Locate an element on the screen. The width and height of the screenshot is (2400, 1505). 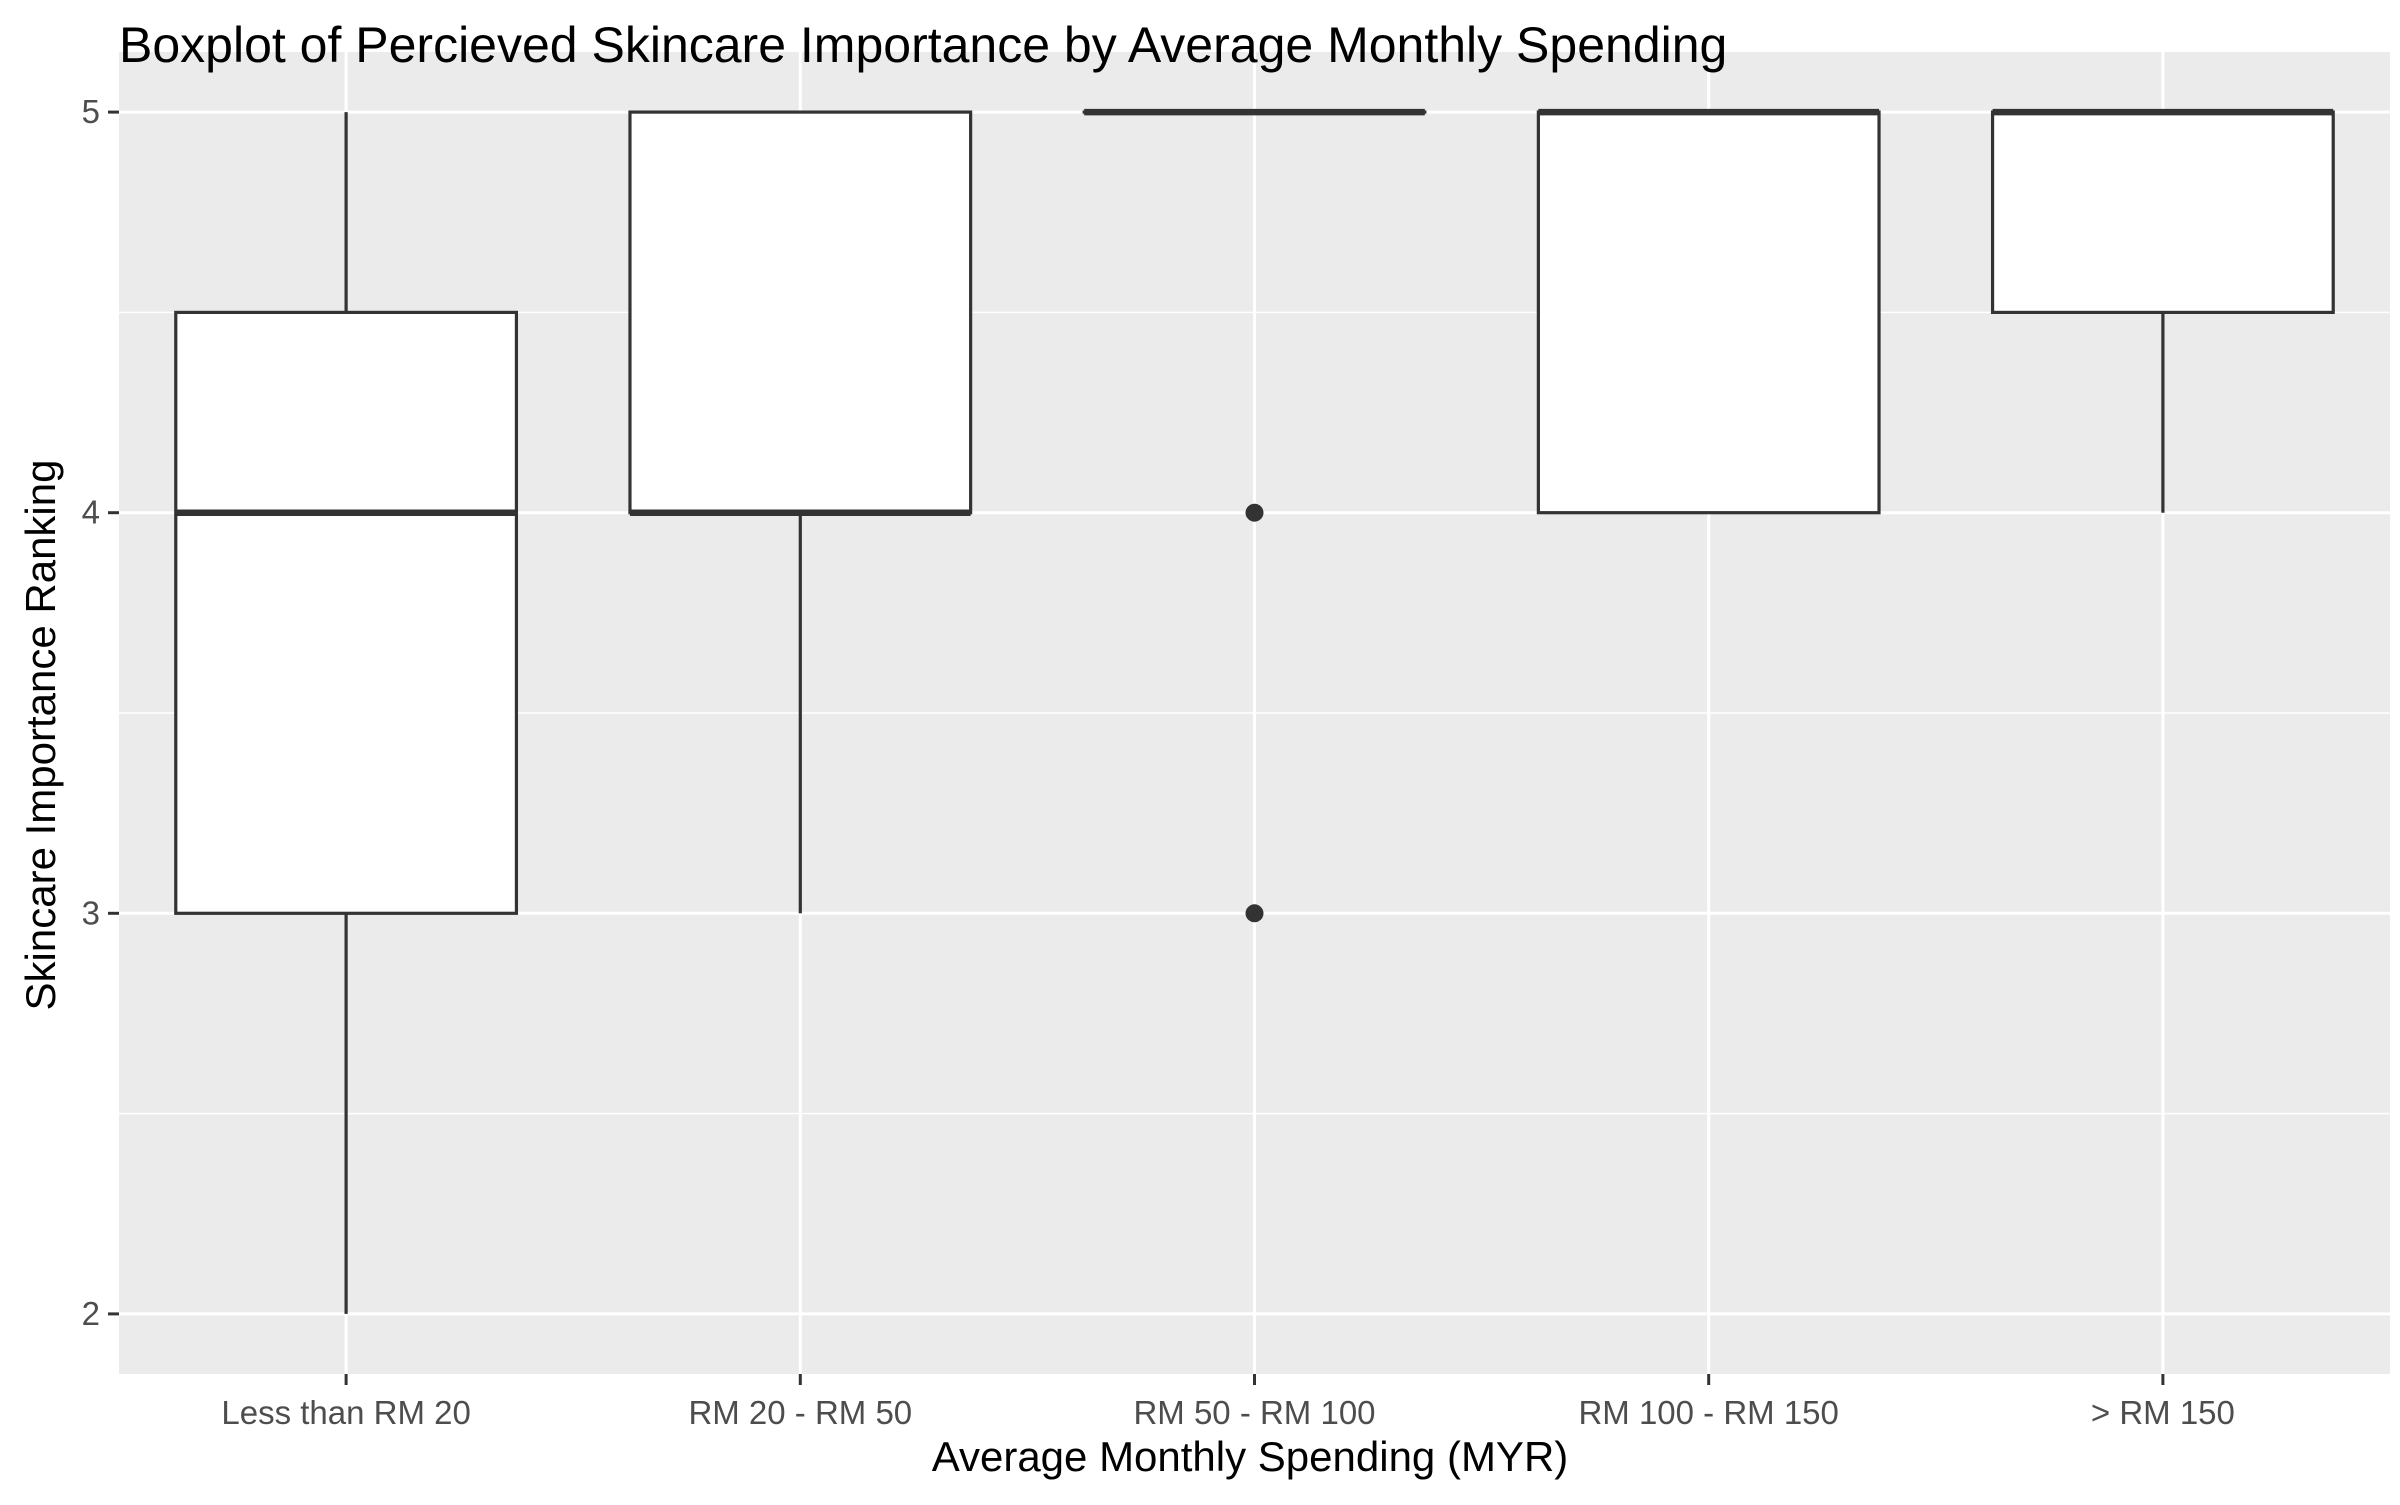
y-tick-label: 4 is located at coordinates (91, 512).